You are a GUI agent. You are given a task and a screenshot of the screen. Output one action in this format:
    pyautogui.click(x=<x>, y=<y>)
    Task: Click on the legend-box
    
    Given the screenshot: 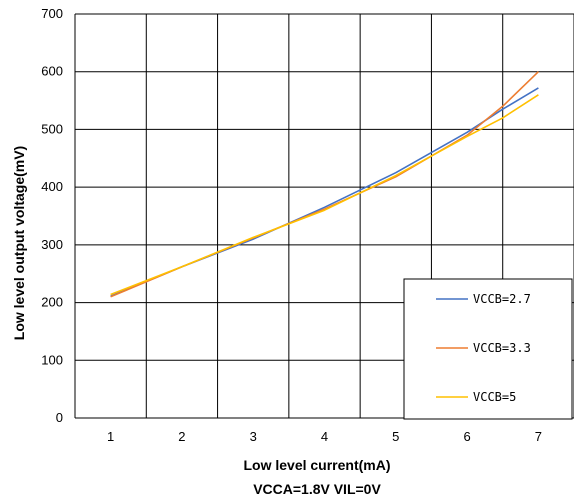 What is the action you would take?
    pyautogui.click(x=488, y=349)
    